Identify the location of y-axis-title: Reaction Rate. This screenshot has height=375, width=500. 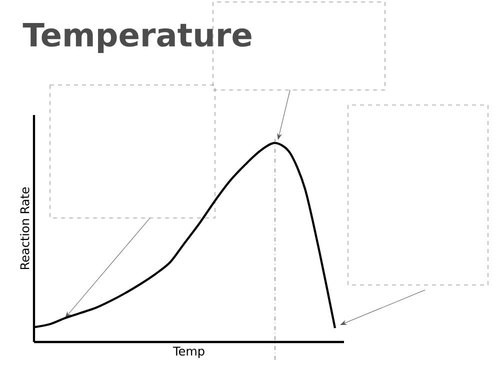
(25, 228).